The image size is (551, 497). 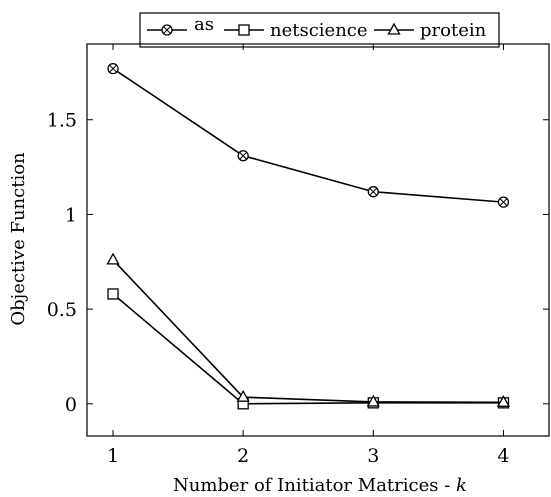 I want to click on legend-entry-protein: protein, so click(x=430, y=30).